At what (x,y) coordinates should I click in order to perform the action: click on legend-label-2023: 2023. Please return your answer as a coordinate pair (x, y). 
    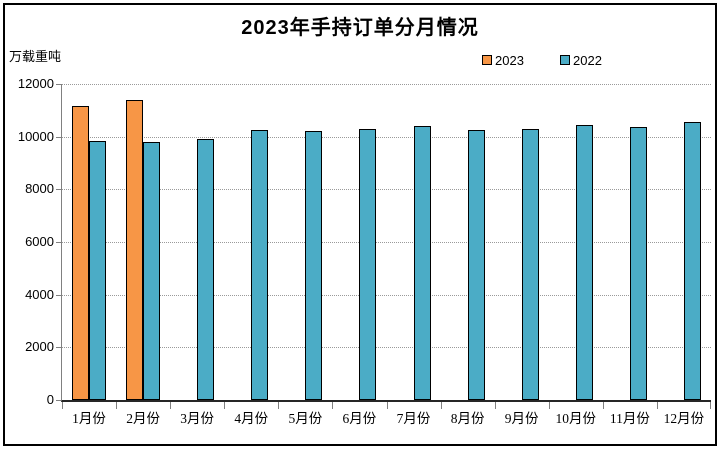
    Looking at the image, I should click on (509, 60).